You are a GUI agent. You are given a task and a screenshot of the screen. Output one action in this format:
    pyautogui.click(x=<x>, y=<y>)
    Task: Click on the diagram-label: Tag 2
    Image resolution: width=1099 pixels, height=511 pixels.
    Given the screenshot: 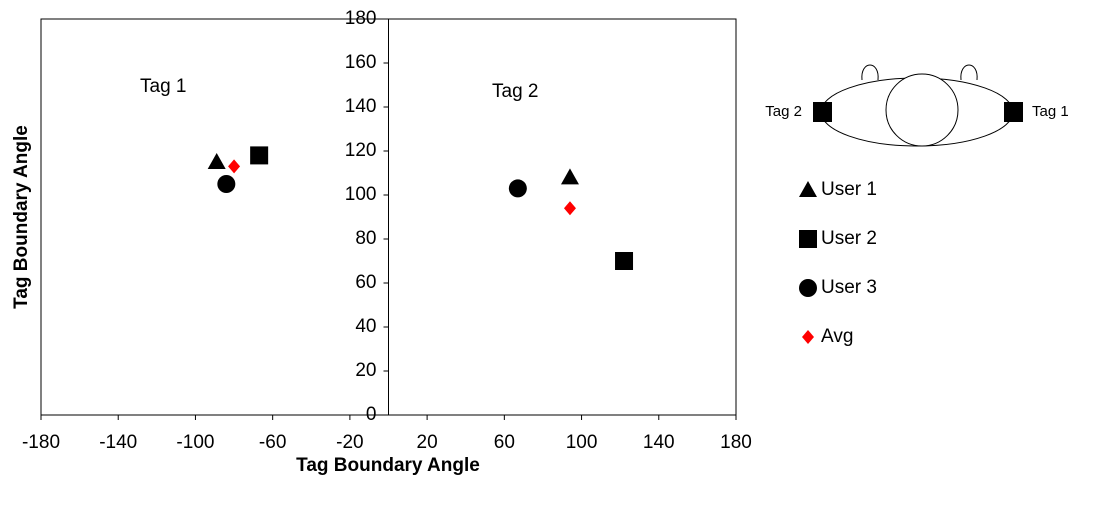 What is the action you would take?
    pyautogui.click(x=783, y=111)
    